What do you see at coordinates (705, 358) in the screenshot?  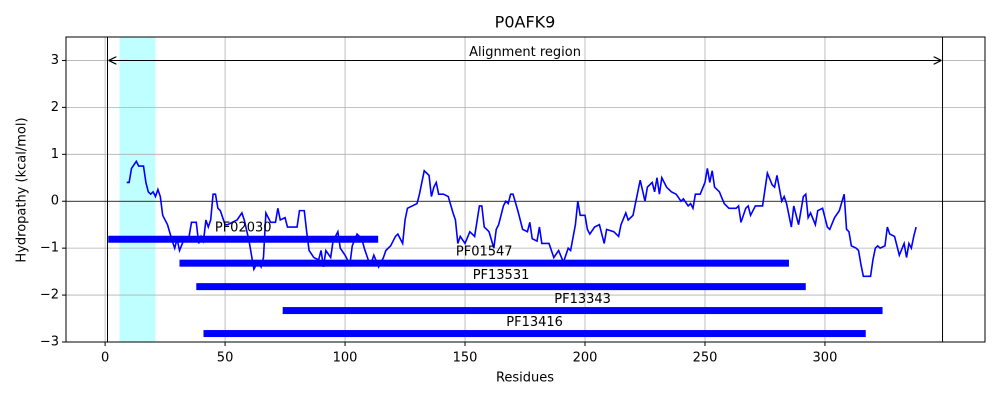 I see `x-tick-label: 250` at bounding box center [705, 358].